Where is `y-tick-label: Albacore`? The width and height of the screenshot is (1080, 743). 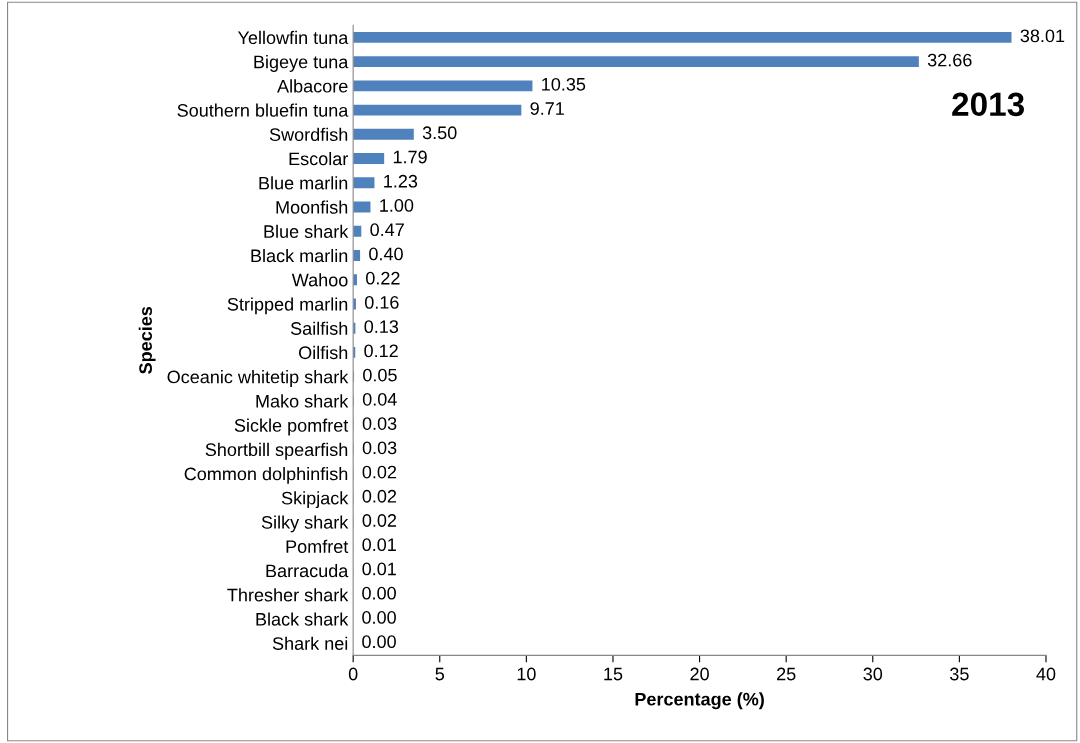
y-tick-label: Albacore is located at coordinates (312, 86).